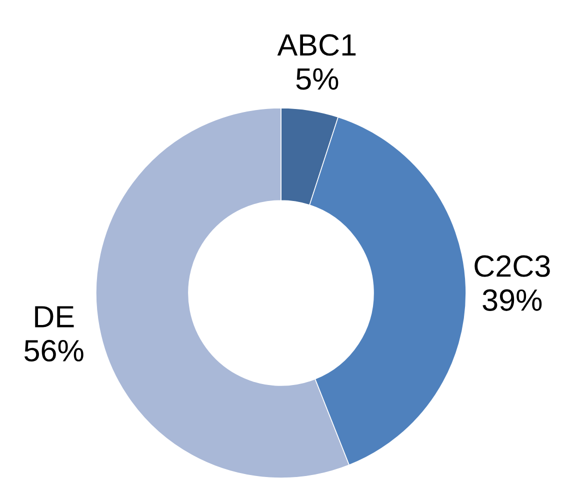 The image size is (561, 481). What do you see at coordinates (316, 45) in the screenshot?
I see `slice-label: ABC1` at bounding box center [316, 45].